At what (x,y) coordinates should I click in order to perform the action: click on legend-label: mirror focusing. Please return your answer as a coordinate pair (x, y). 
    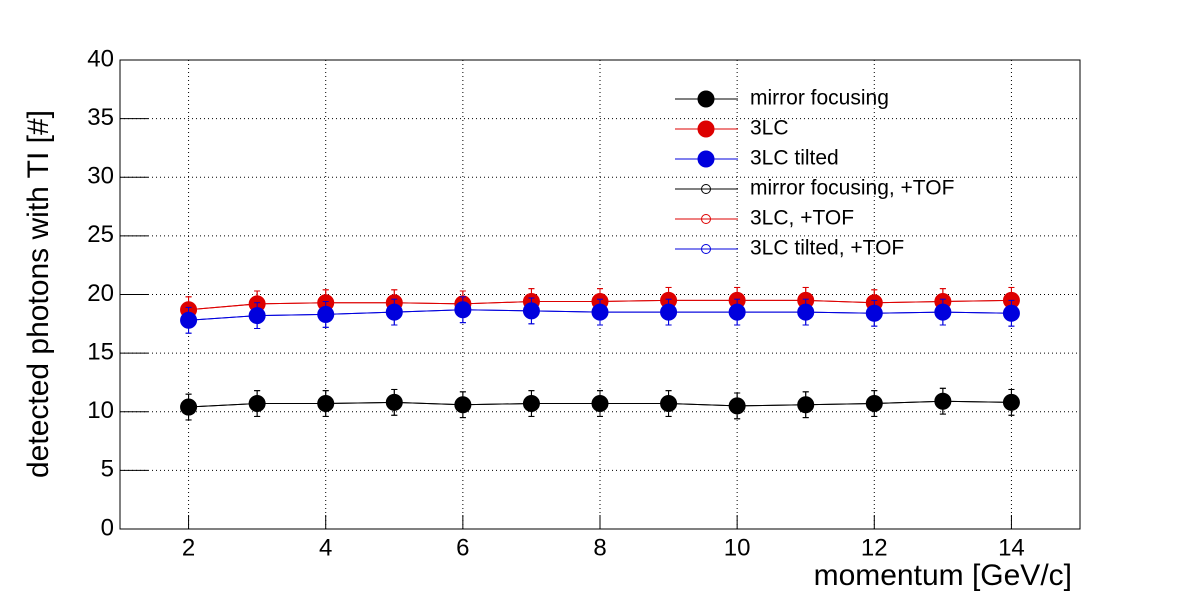
    Looking at the image, I should click on (819, 98).